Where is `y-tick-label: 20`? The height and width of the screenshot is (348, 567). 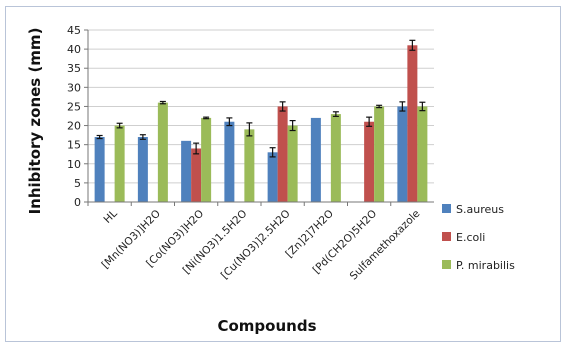
y-tick-label: 20 is located at coordinates (74, 126).